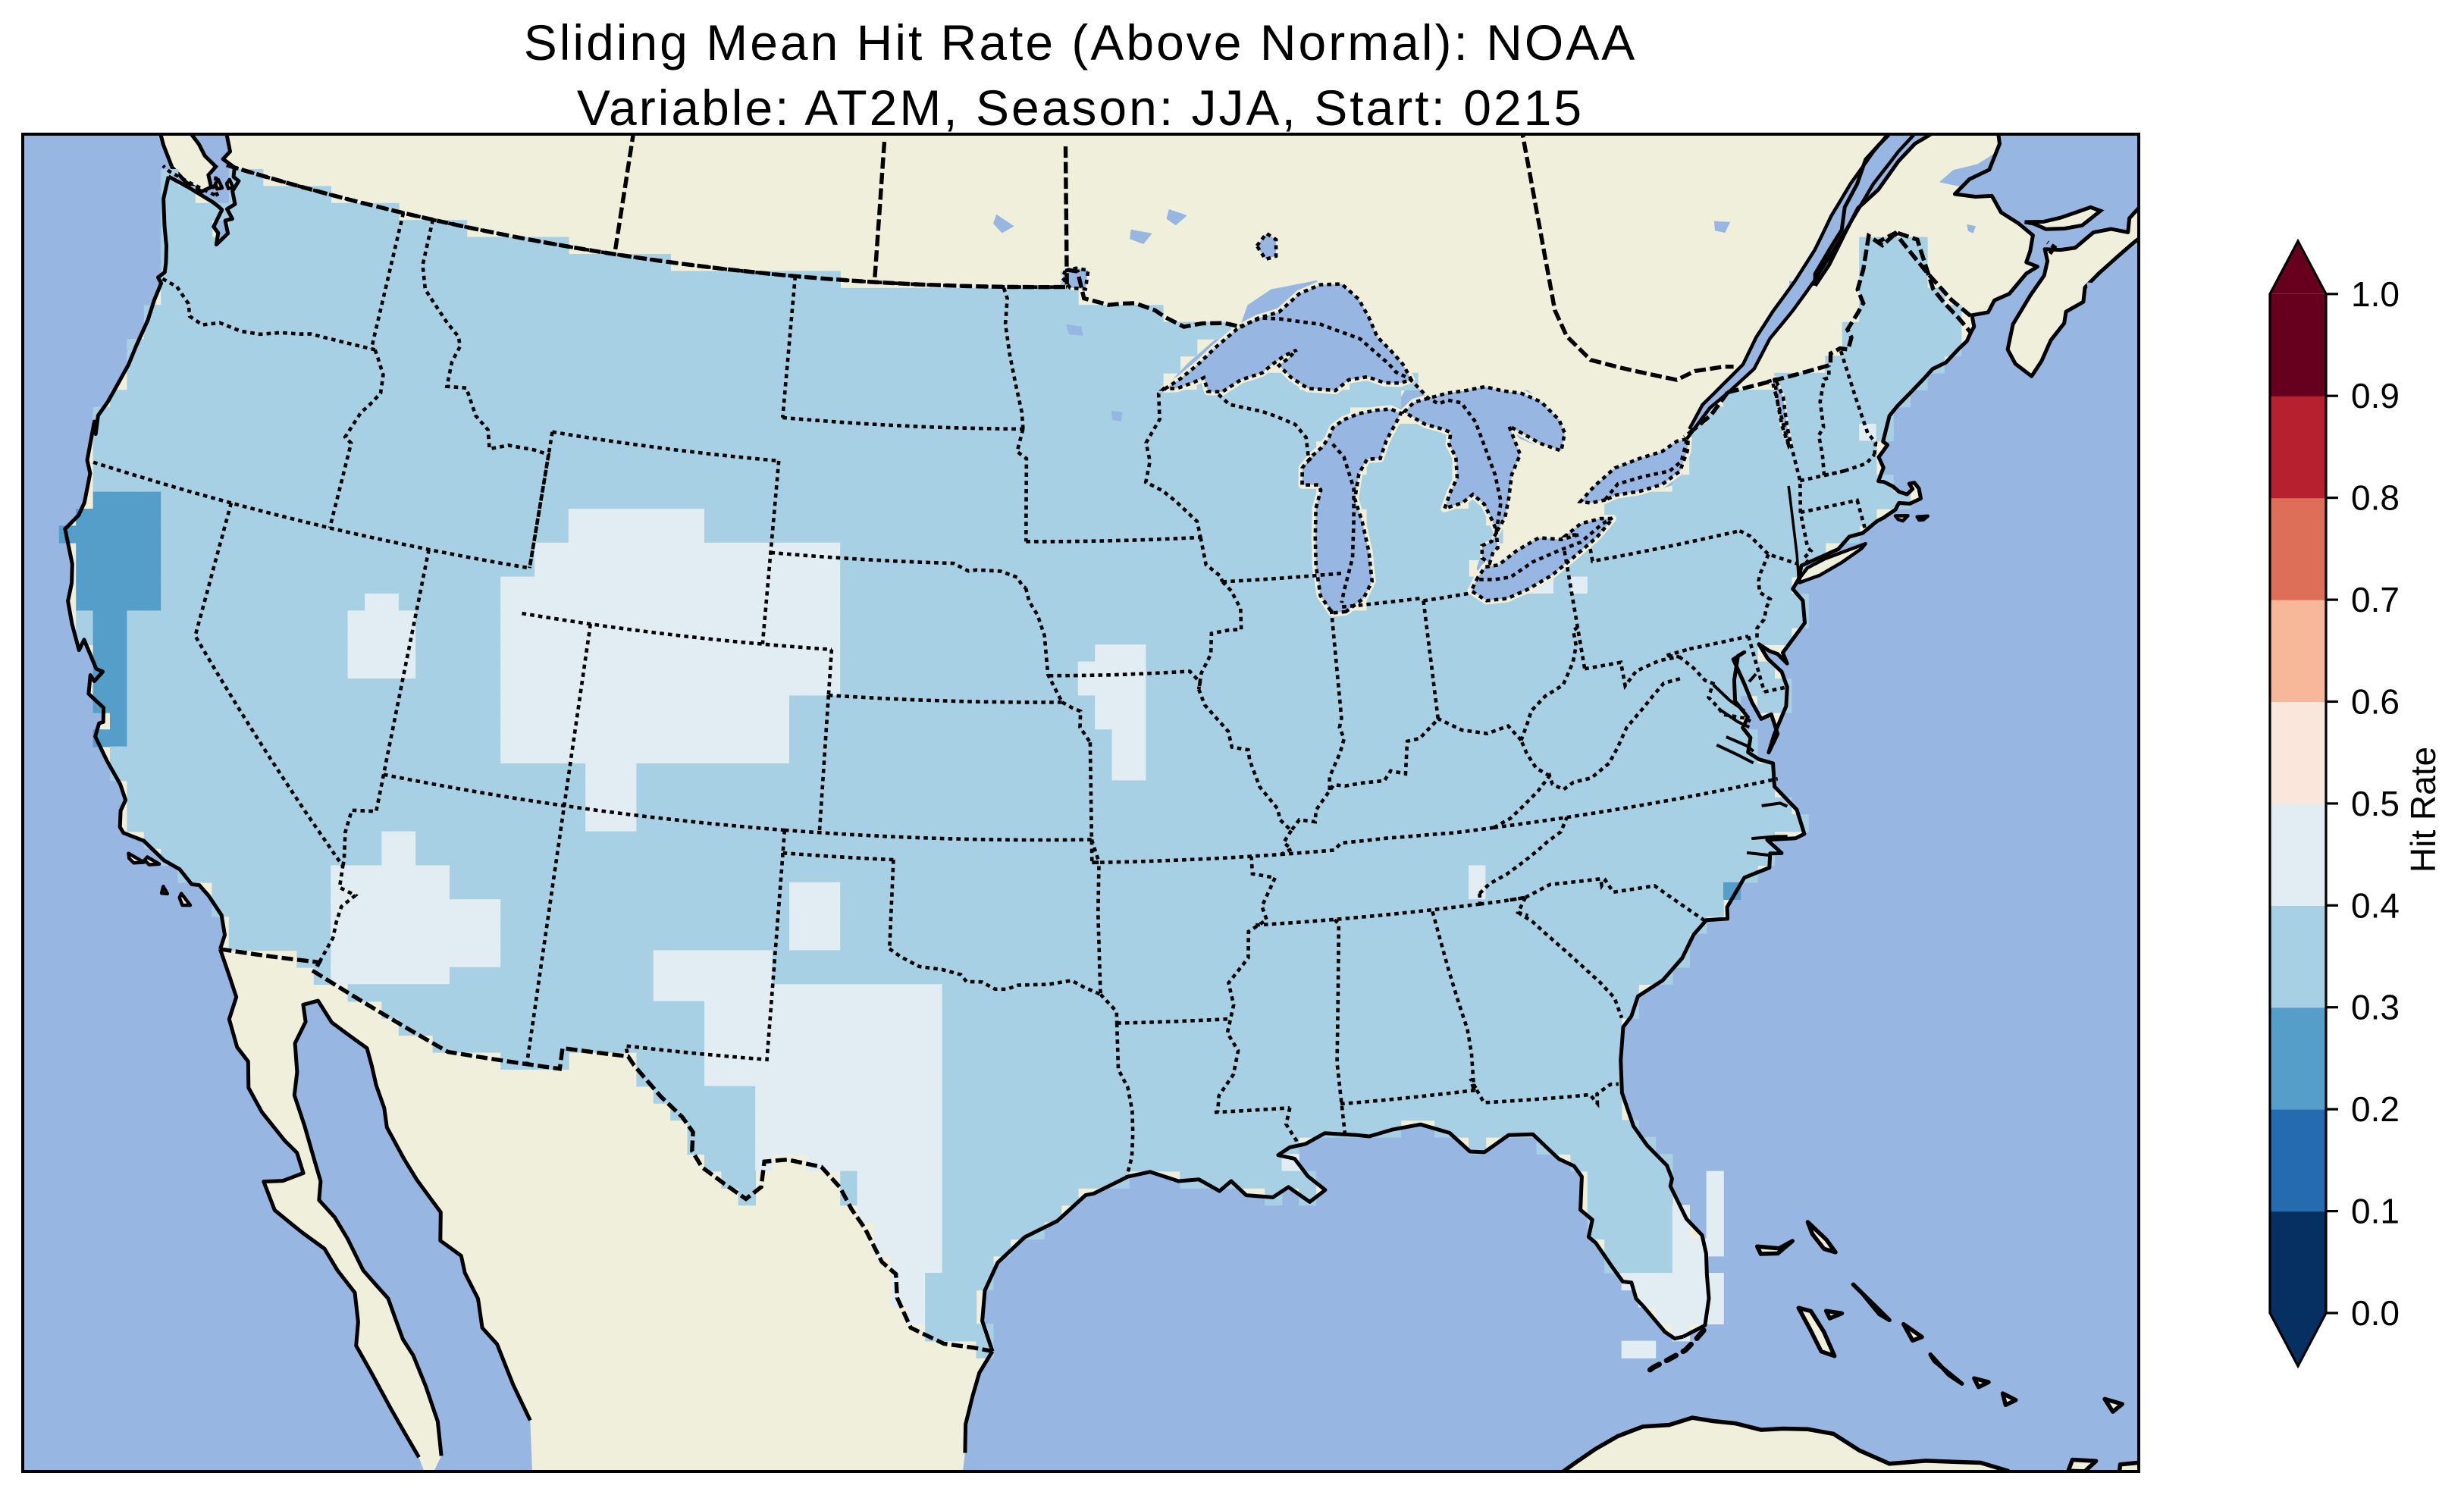  Describe the element at coordinates (2375, 1007) in the screenshot. I see `svg-text: 0.3` at that location.